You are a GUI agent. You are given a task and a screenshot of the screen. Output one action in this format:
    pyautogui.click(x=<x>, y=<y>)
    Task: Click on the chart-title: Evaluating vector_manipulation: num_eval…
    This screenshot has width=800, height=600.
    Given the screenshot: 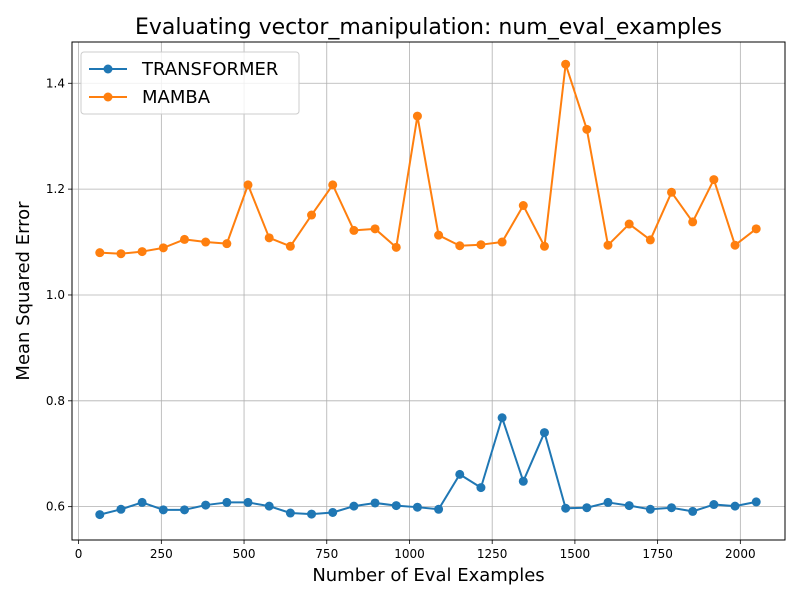 What is the action you would take?
    pyautogui.click(x=428, y=27)
    